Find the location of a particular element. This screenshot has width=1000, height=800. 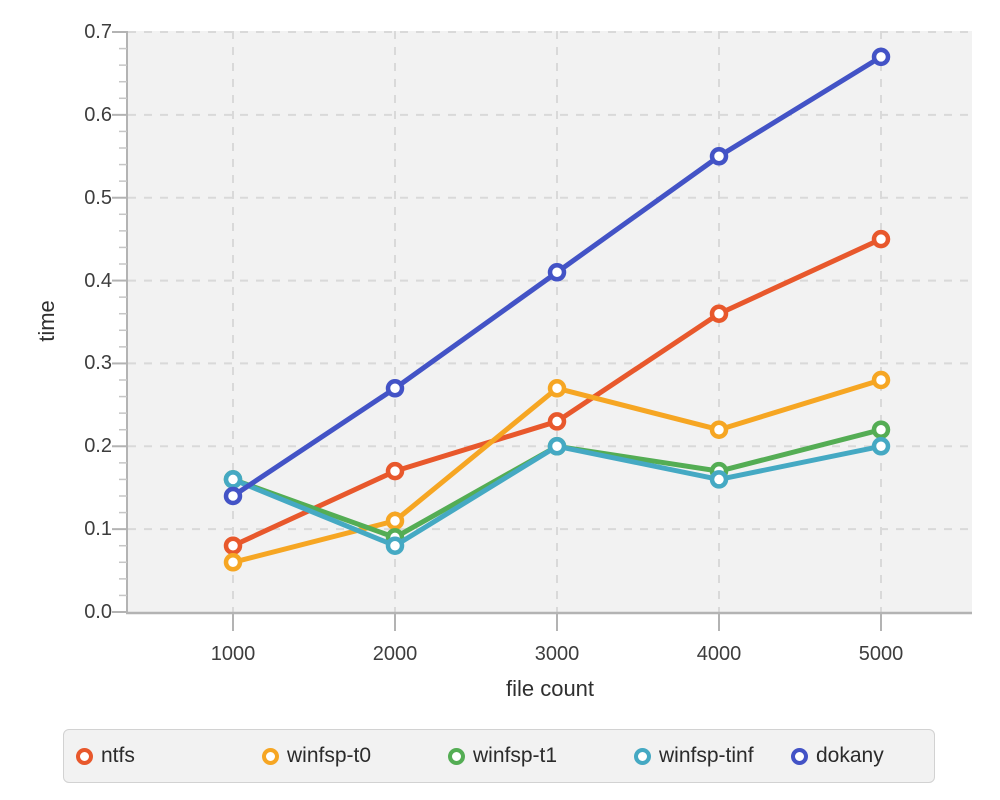

legend-item-winfsp-tinf: winfsp-tinf is located at coordinates (712, 756).